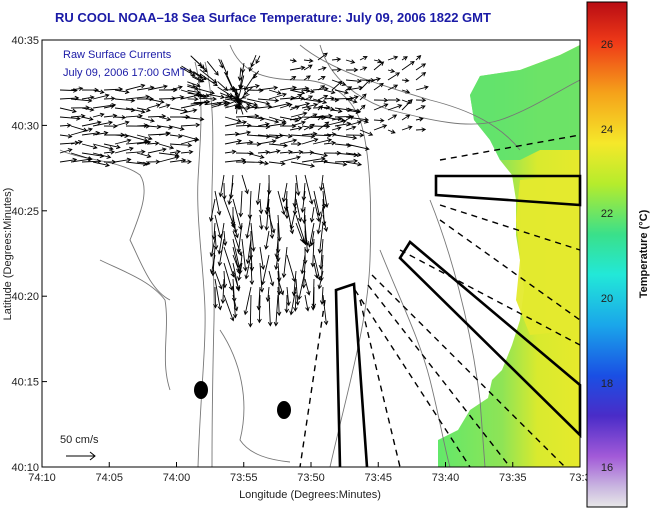 The height and width of the screenshot is (511, 651). I want to click on contour-30m, so click(410, 97).